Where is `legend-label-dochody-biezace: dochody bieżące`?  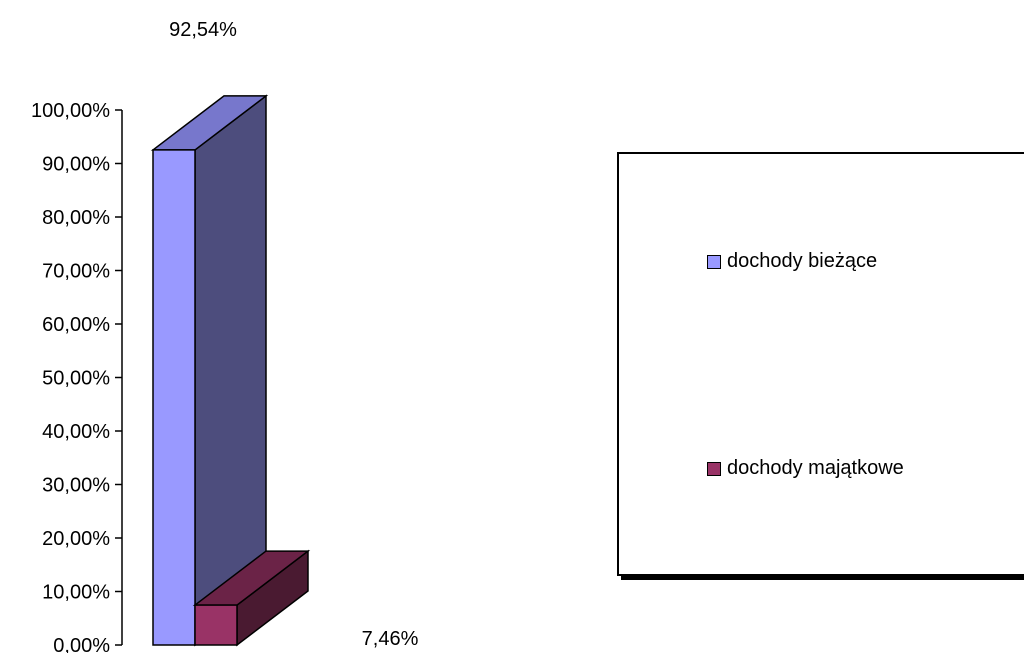 legend-label-dochody-biezace: dochody bieżące is located at coordinates (802, 261).